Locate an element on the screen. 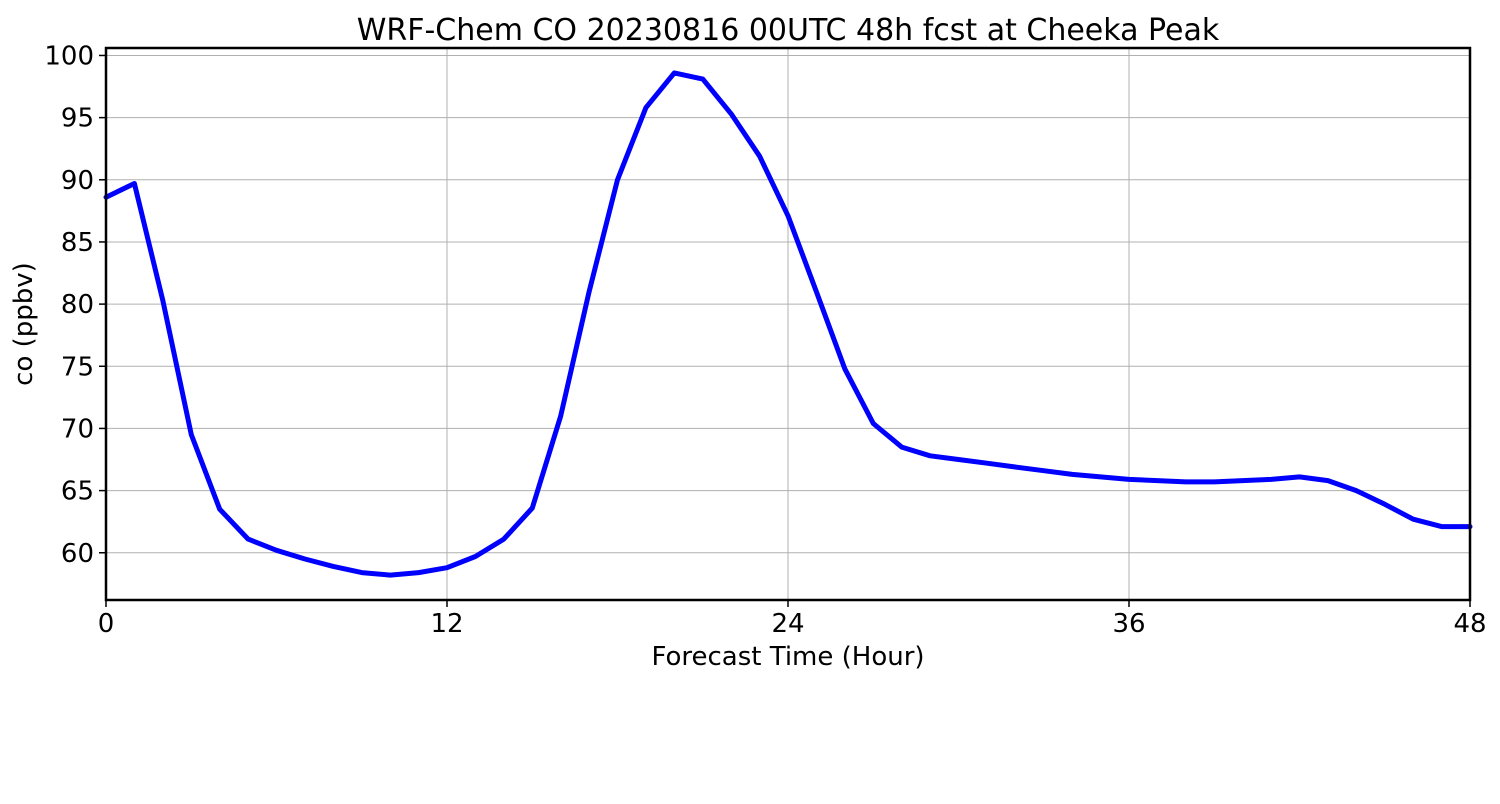  y-tick-label: 60 is located at coordinates (77, 554).